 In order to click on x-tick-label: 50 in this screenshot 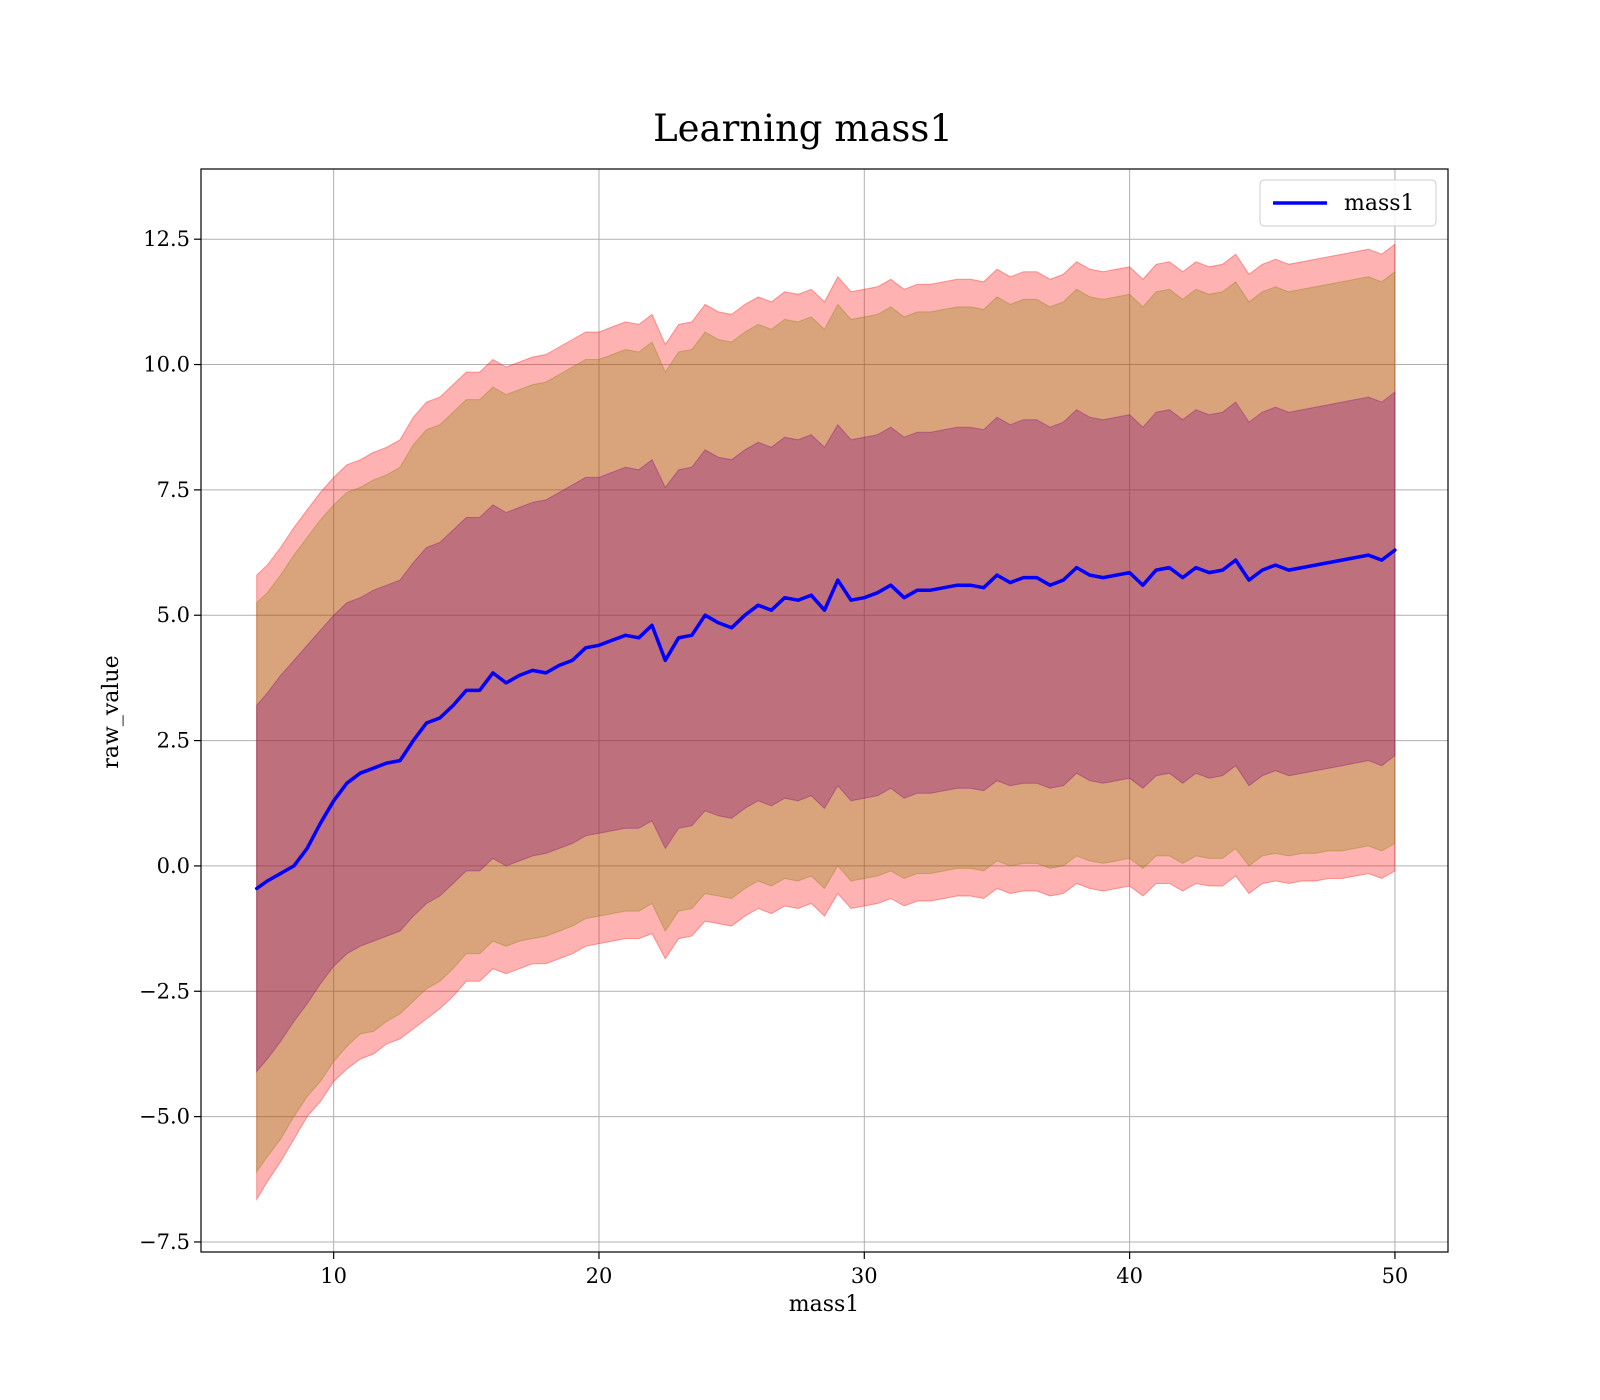, I will do `click(1395, 1276)`.